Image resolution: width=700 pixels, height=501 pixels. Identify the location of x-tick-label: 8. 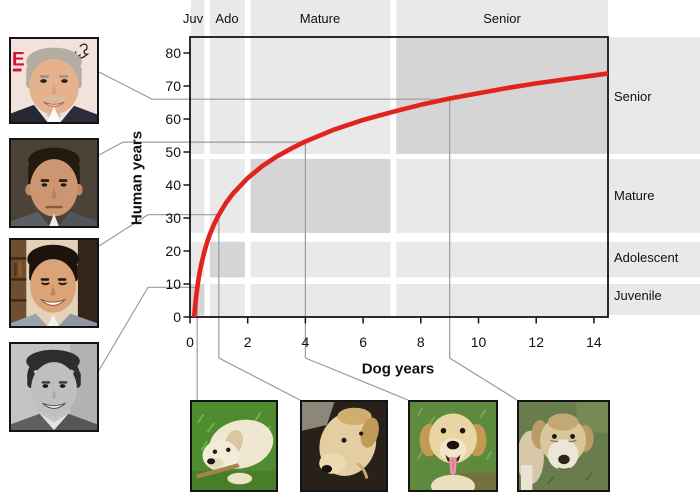
(421, 342).